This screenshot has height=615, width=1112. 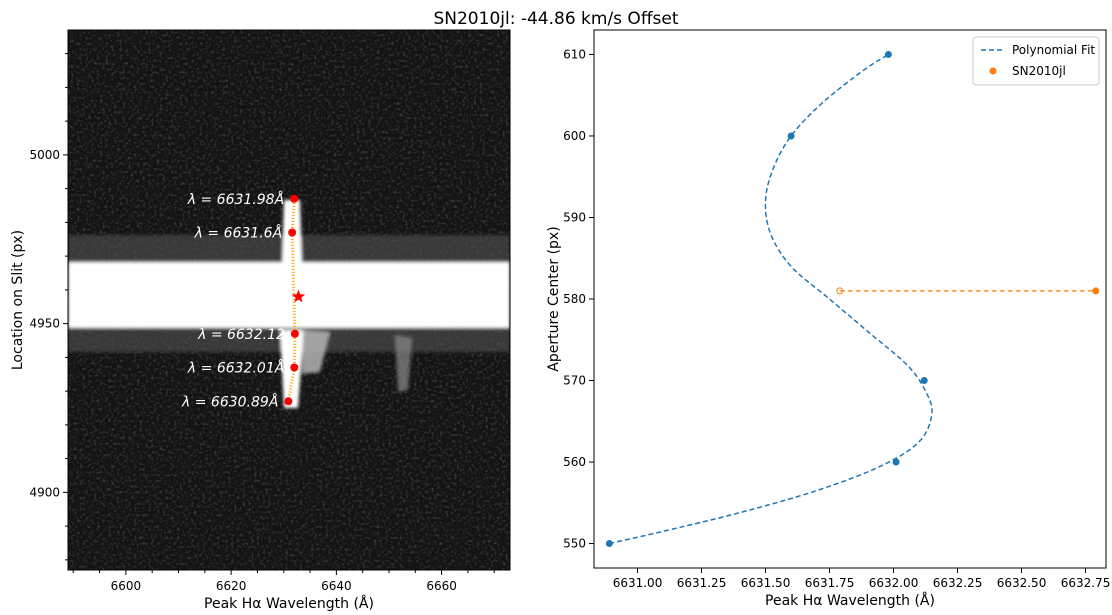 I want to click on left-y-tick-label: 5000, so click(x=44, y=155).